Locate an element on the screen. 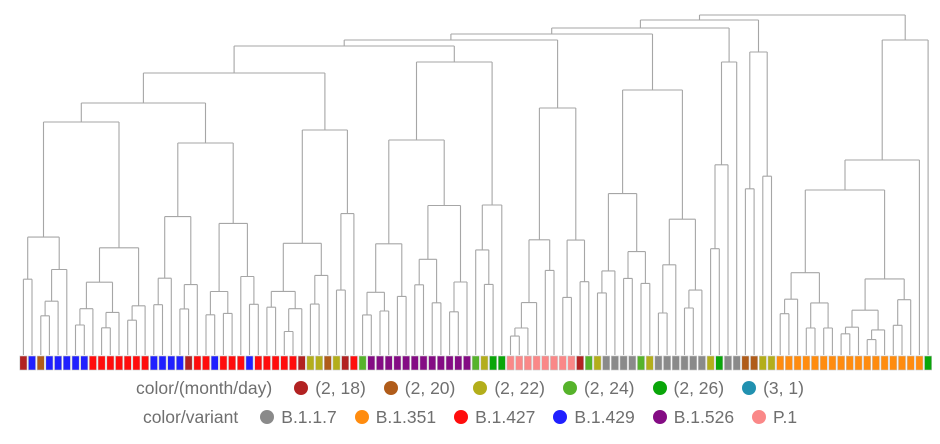  legend-row-title: color/(month/day) is located at coordinates (204, 387).